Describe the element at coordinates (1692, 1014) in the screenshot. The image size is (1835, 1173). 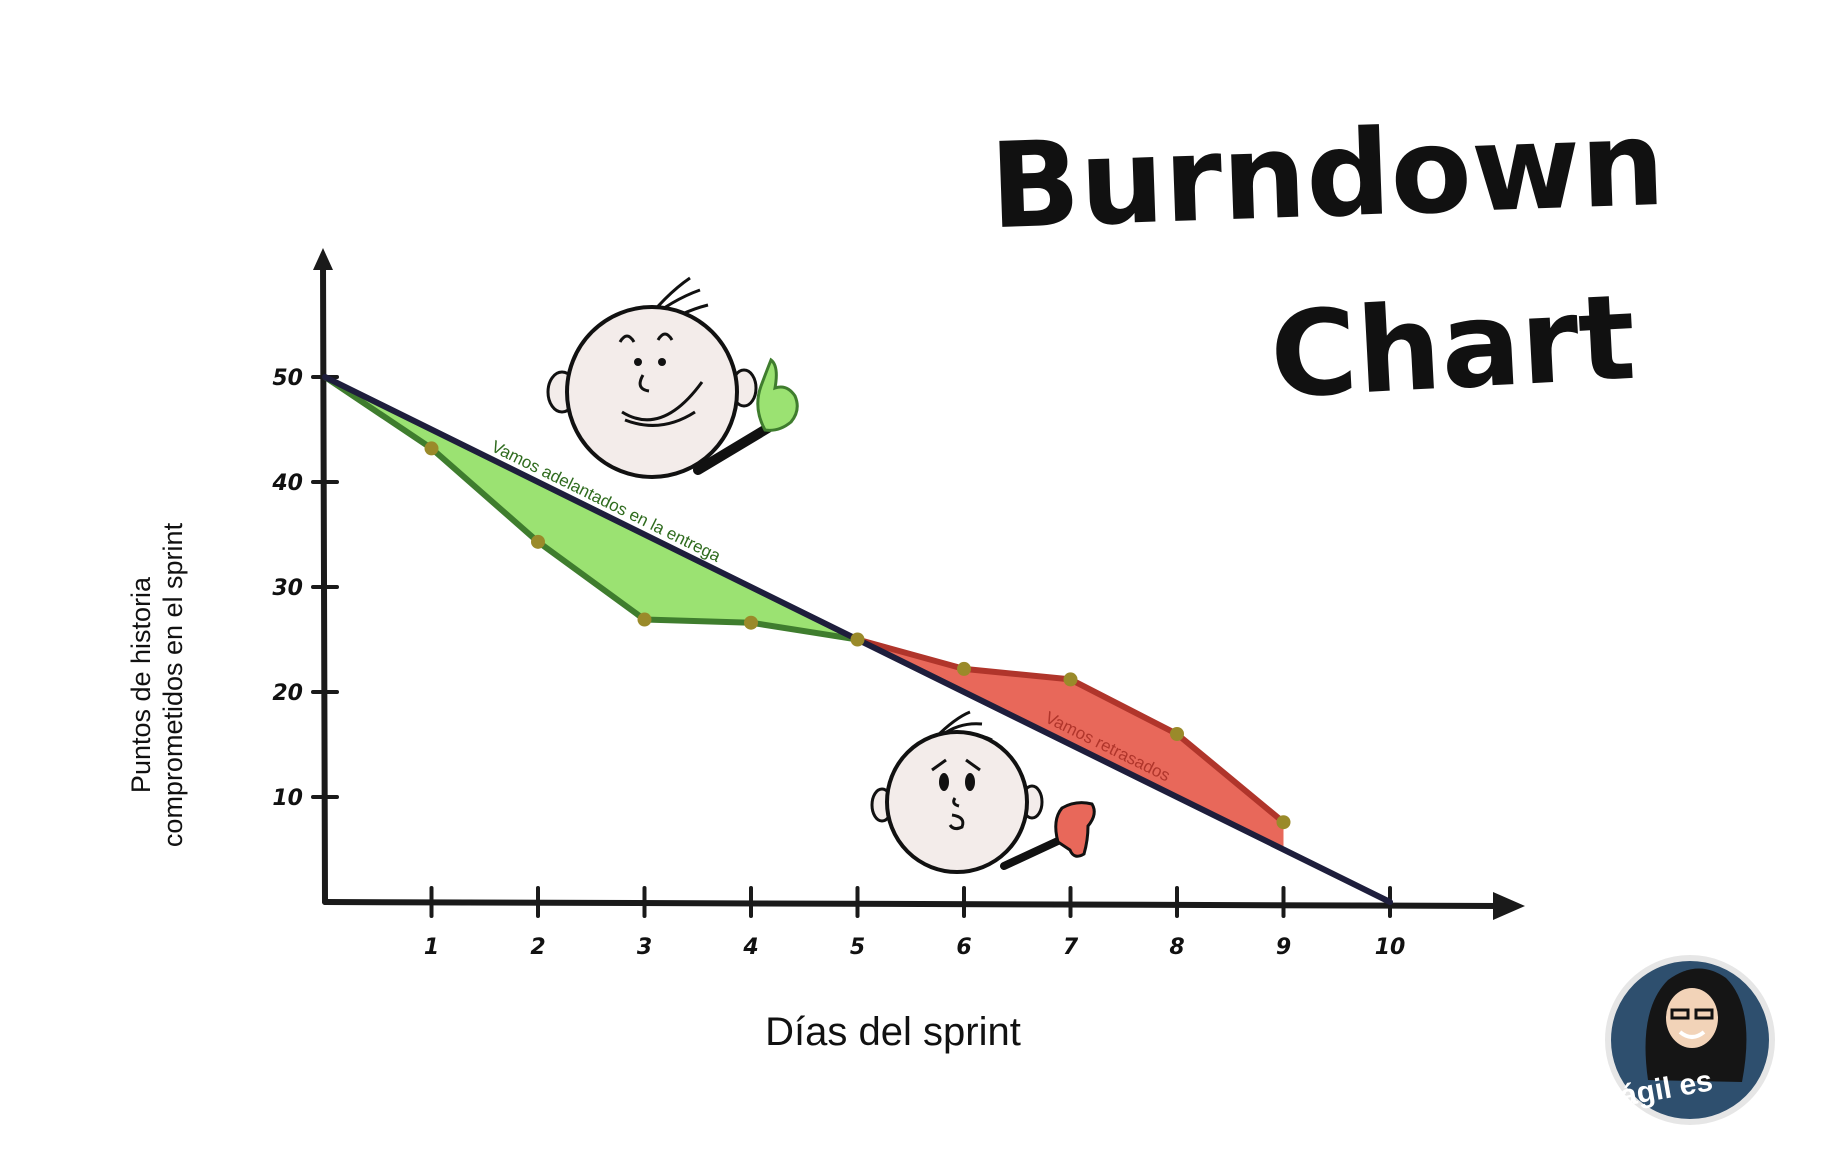
I see `logo-glasses` at that location.